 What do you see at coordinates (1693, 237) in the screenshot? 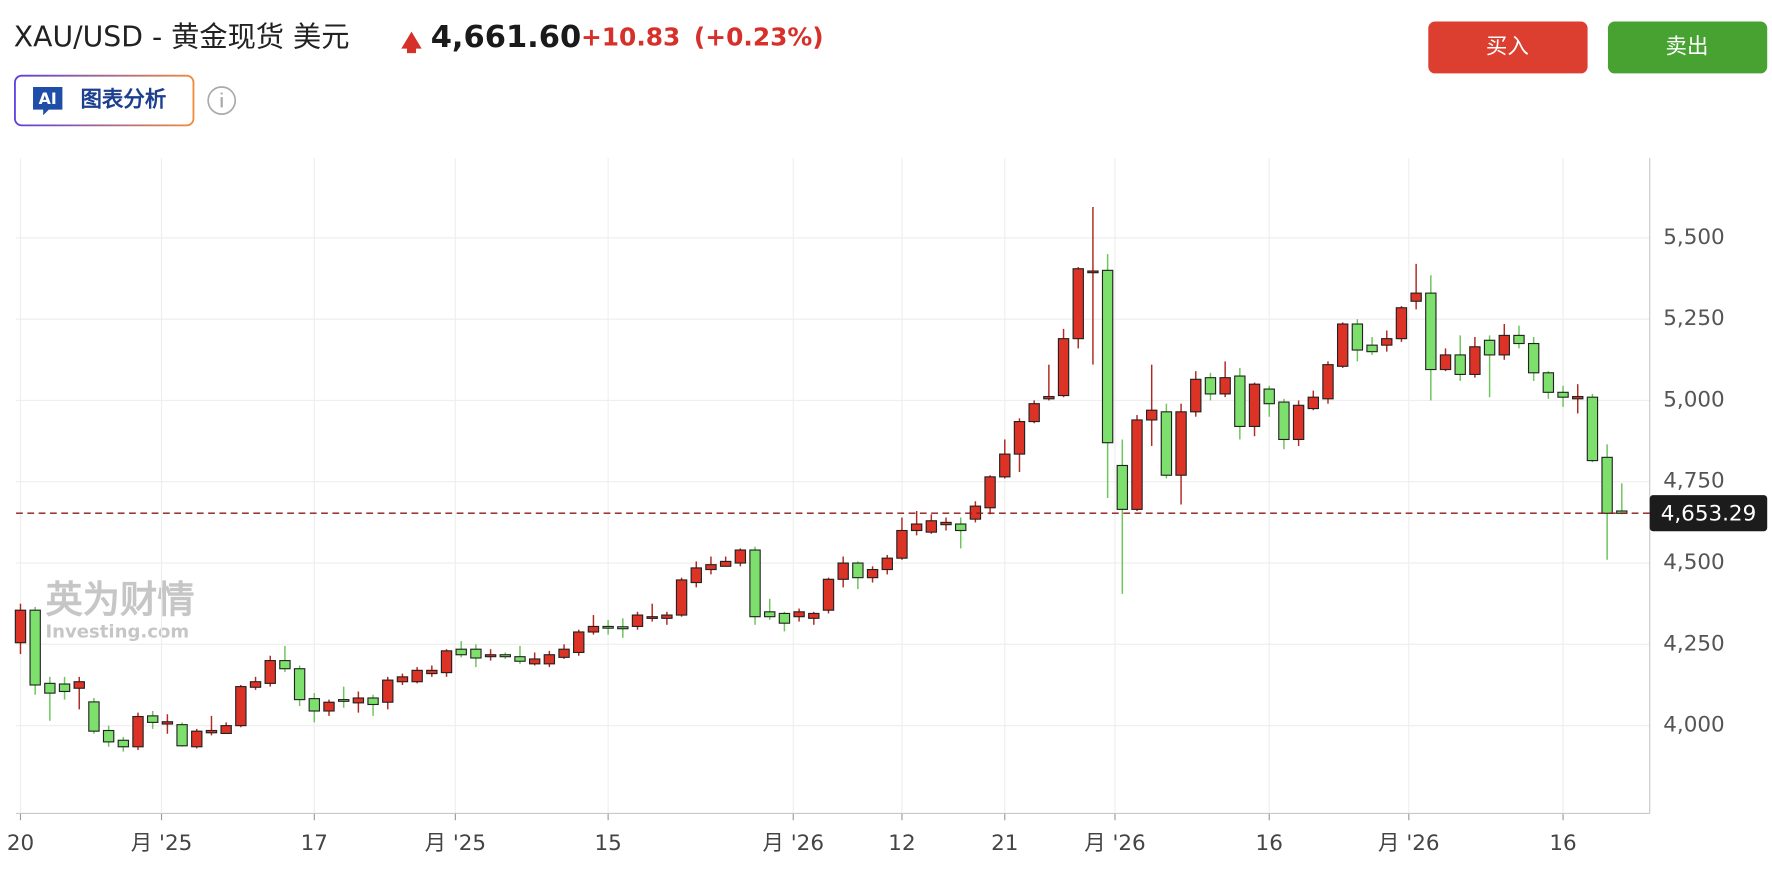
I see `y-tick-label: 5,500` at bounding box center [1693, 237].